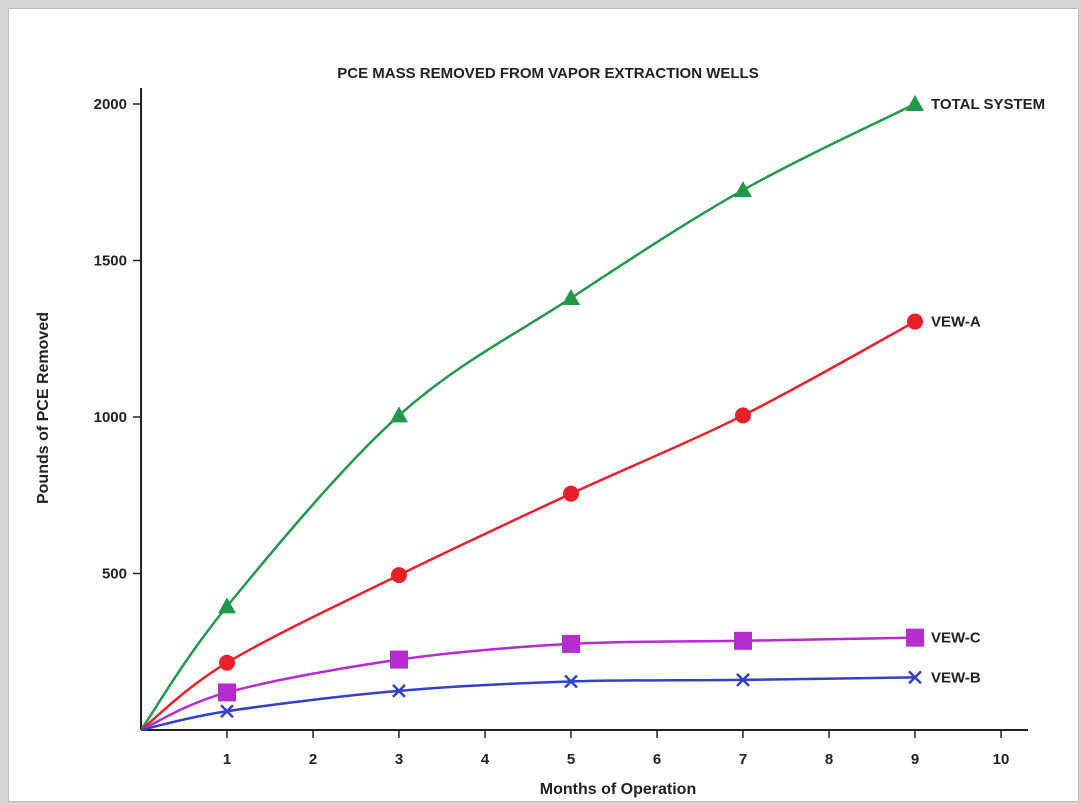 The image size is (1081, 804). Describe the element at coordinates (829, 759) in the screenshot. I see `x-tick-label: 8` at that location.